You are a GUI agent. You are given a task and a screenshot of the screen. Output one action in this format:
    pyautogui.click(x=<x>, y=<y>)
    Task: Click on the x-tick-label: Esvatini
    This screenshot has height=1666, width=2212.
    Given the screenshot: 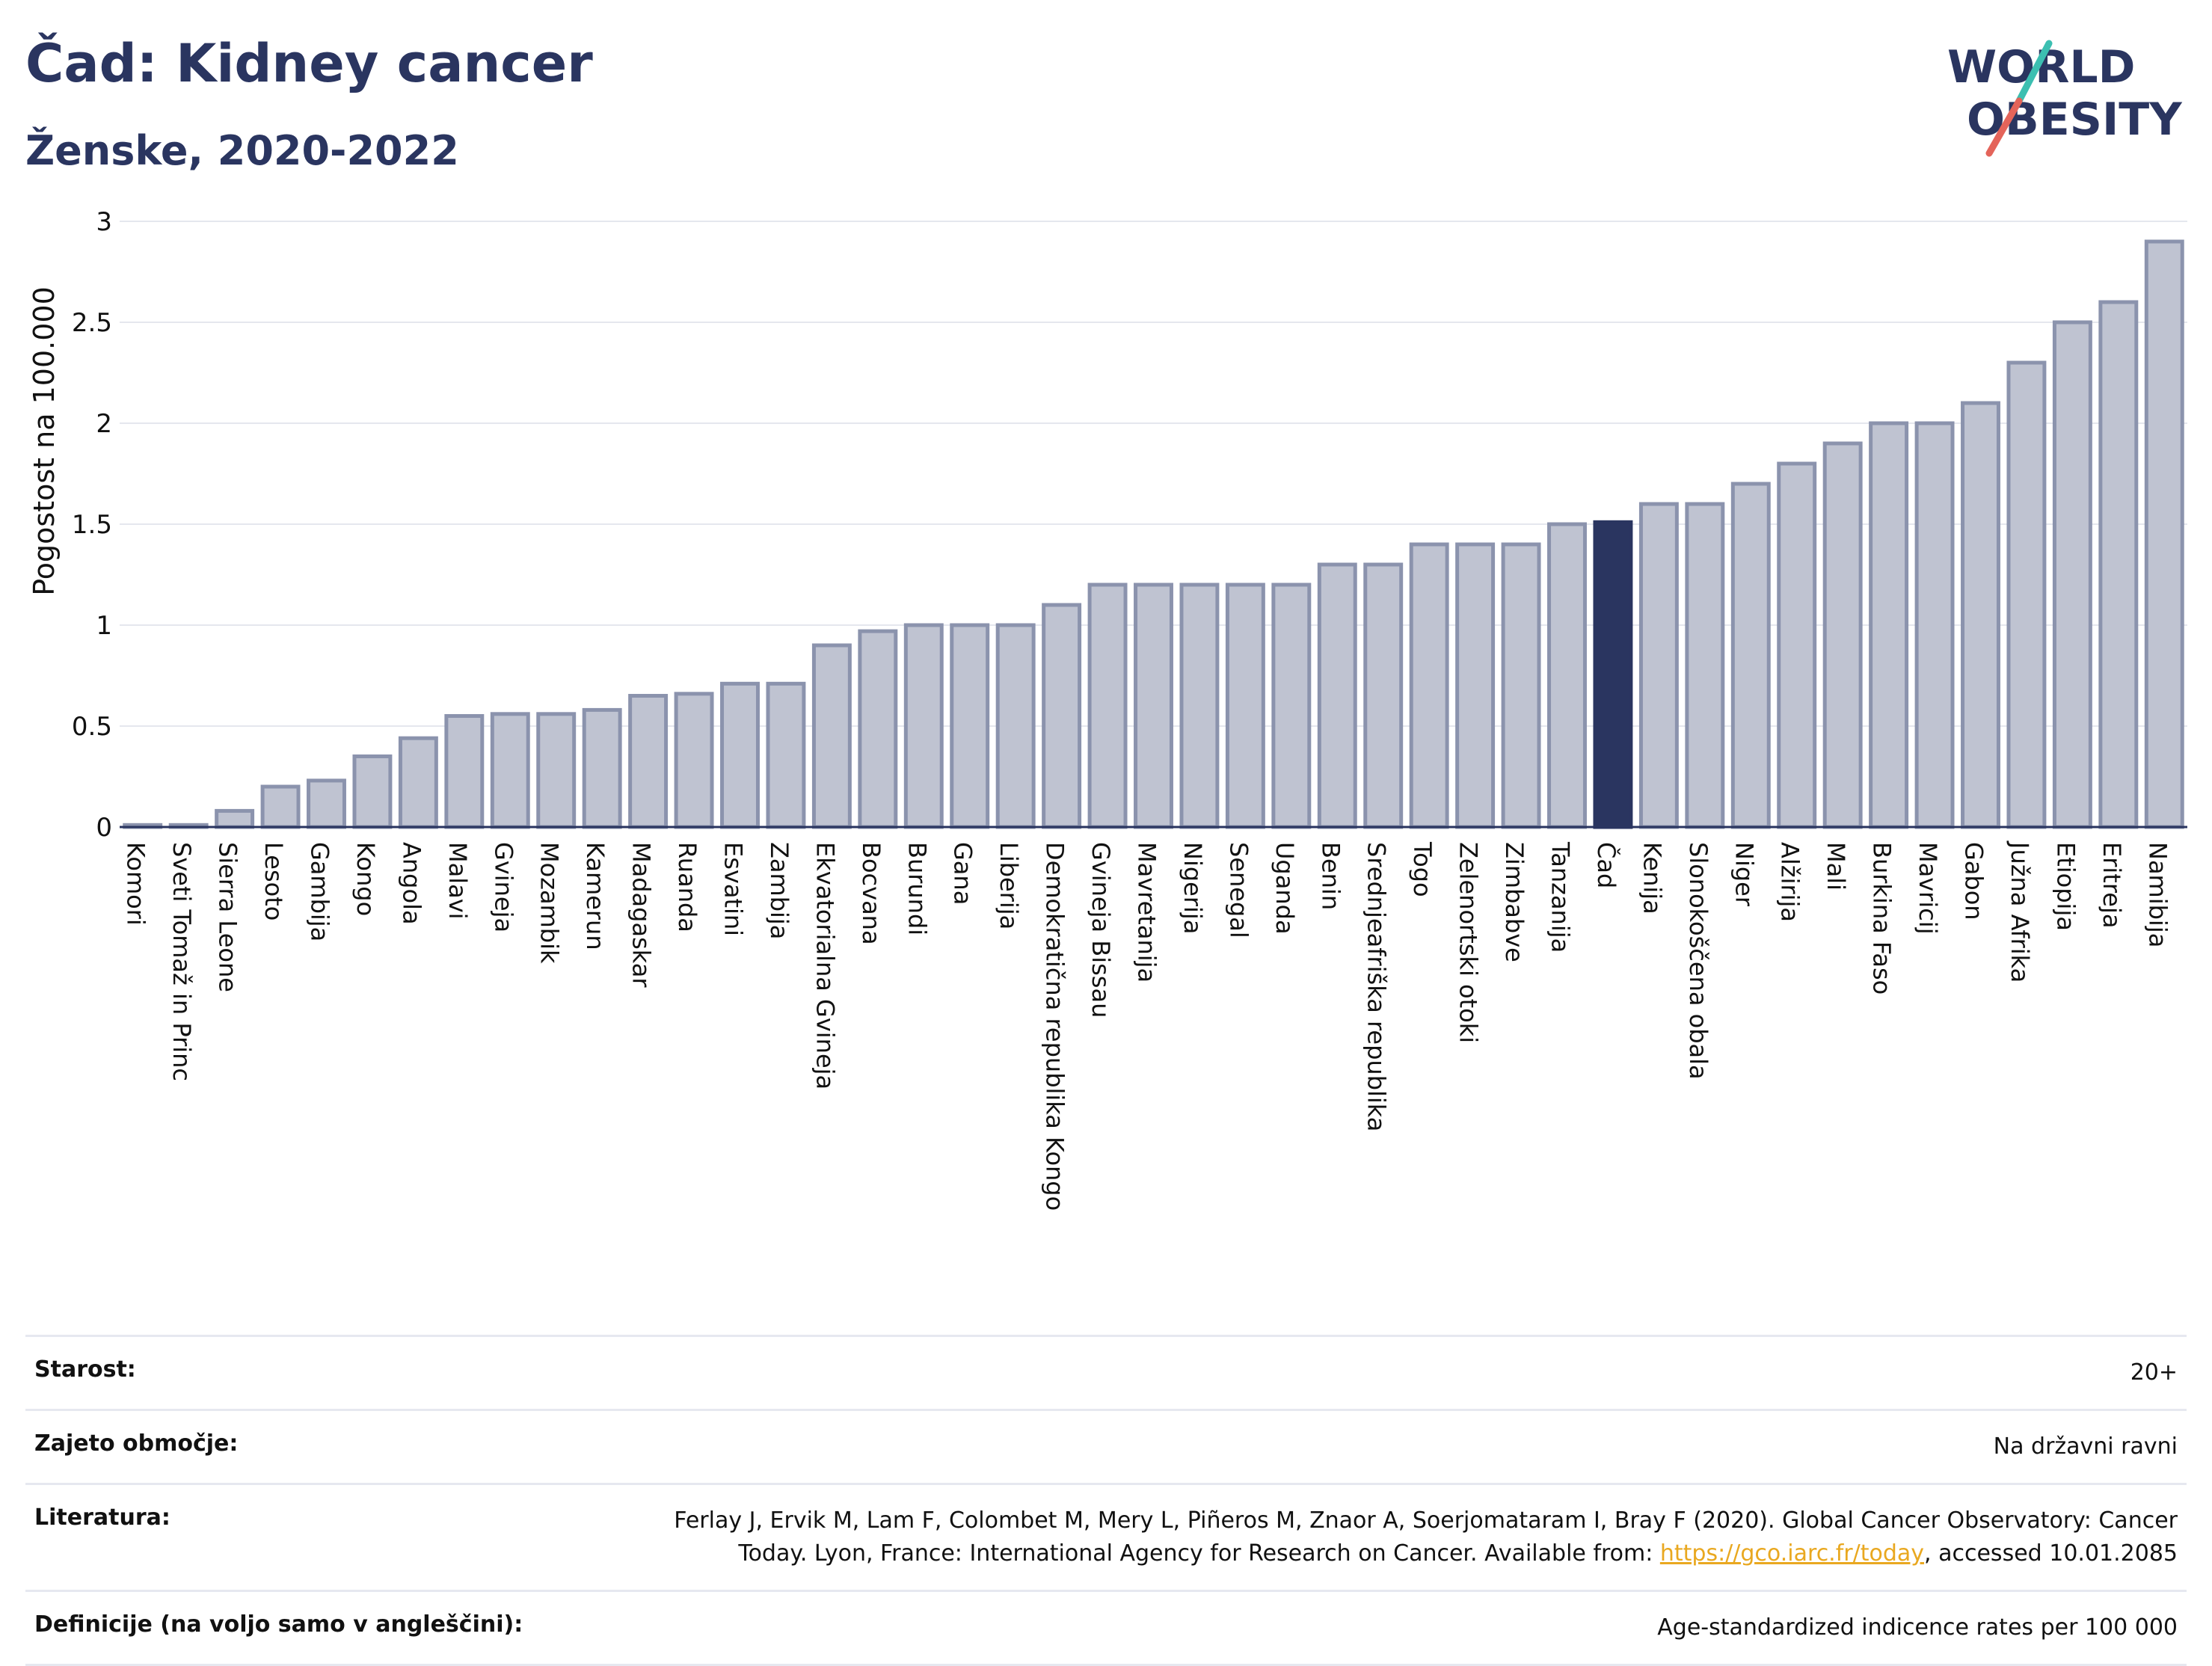 What is the action you would take?
    pyautogui.click(x=733, y=889)
    